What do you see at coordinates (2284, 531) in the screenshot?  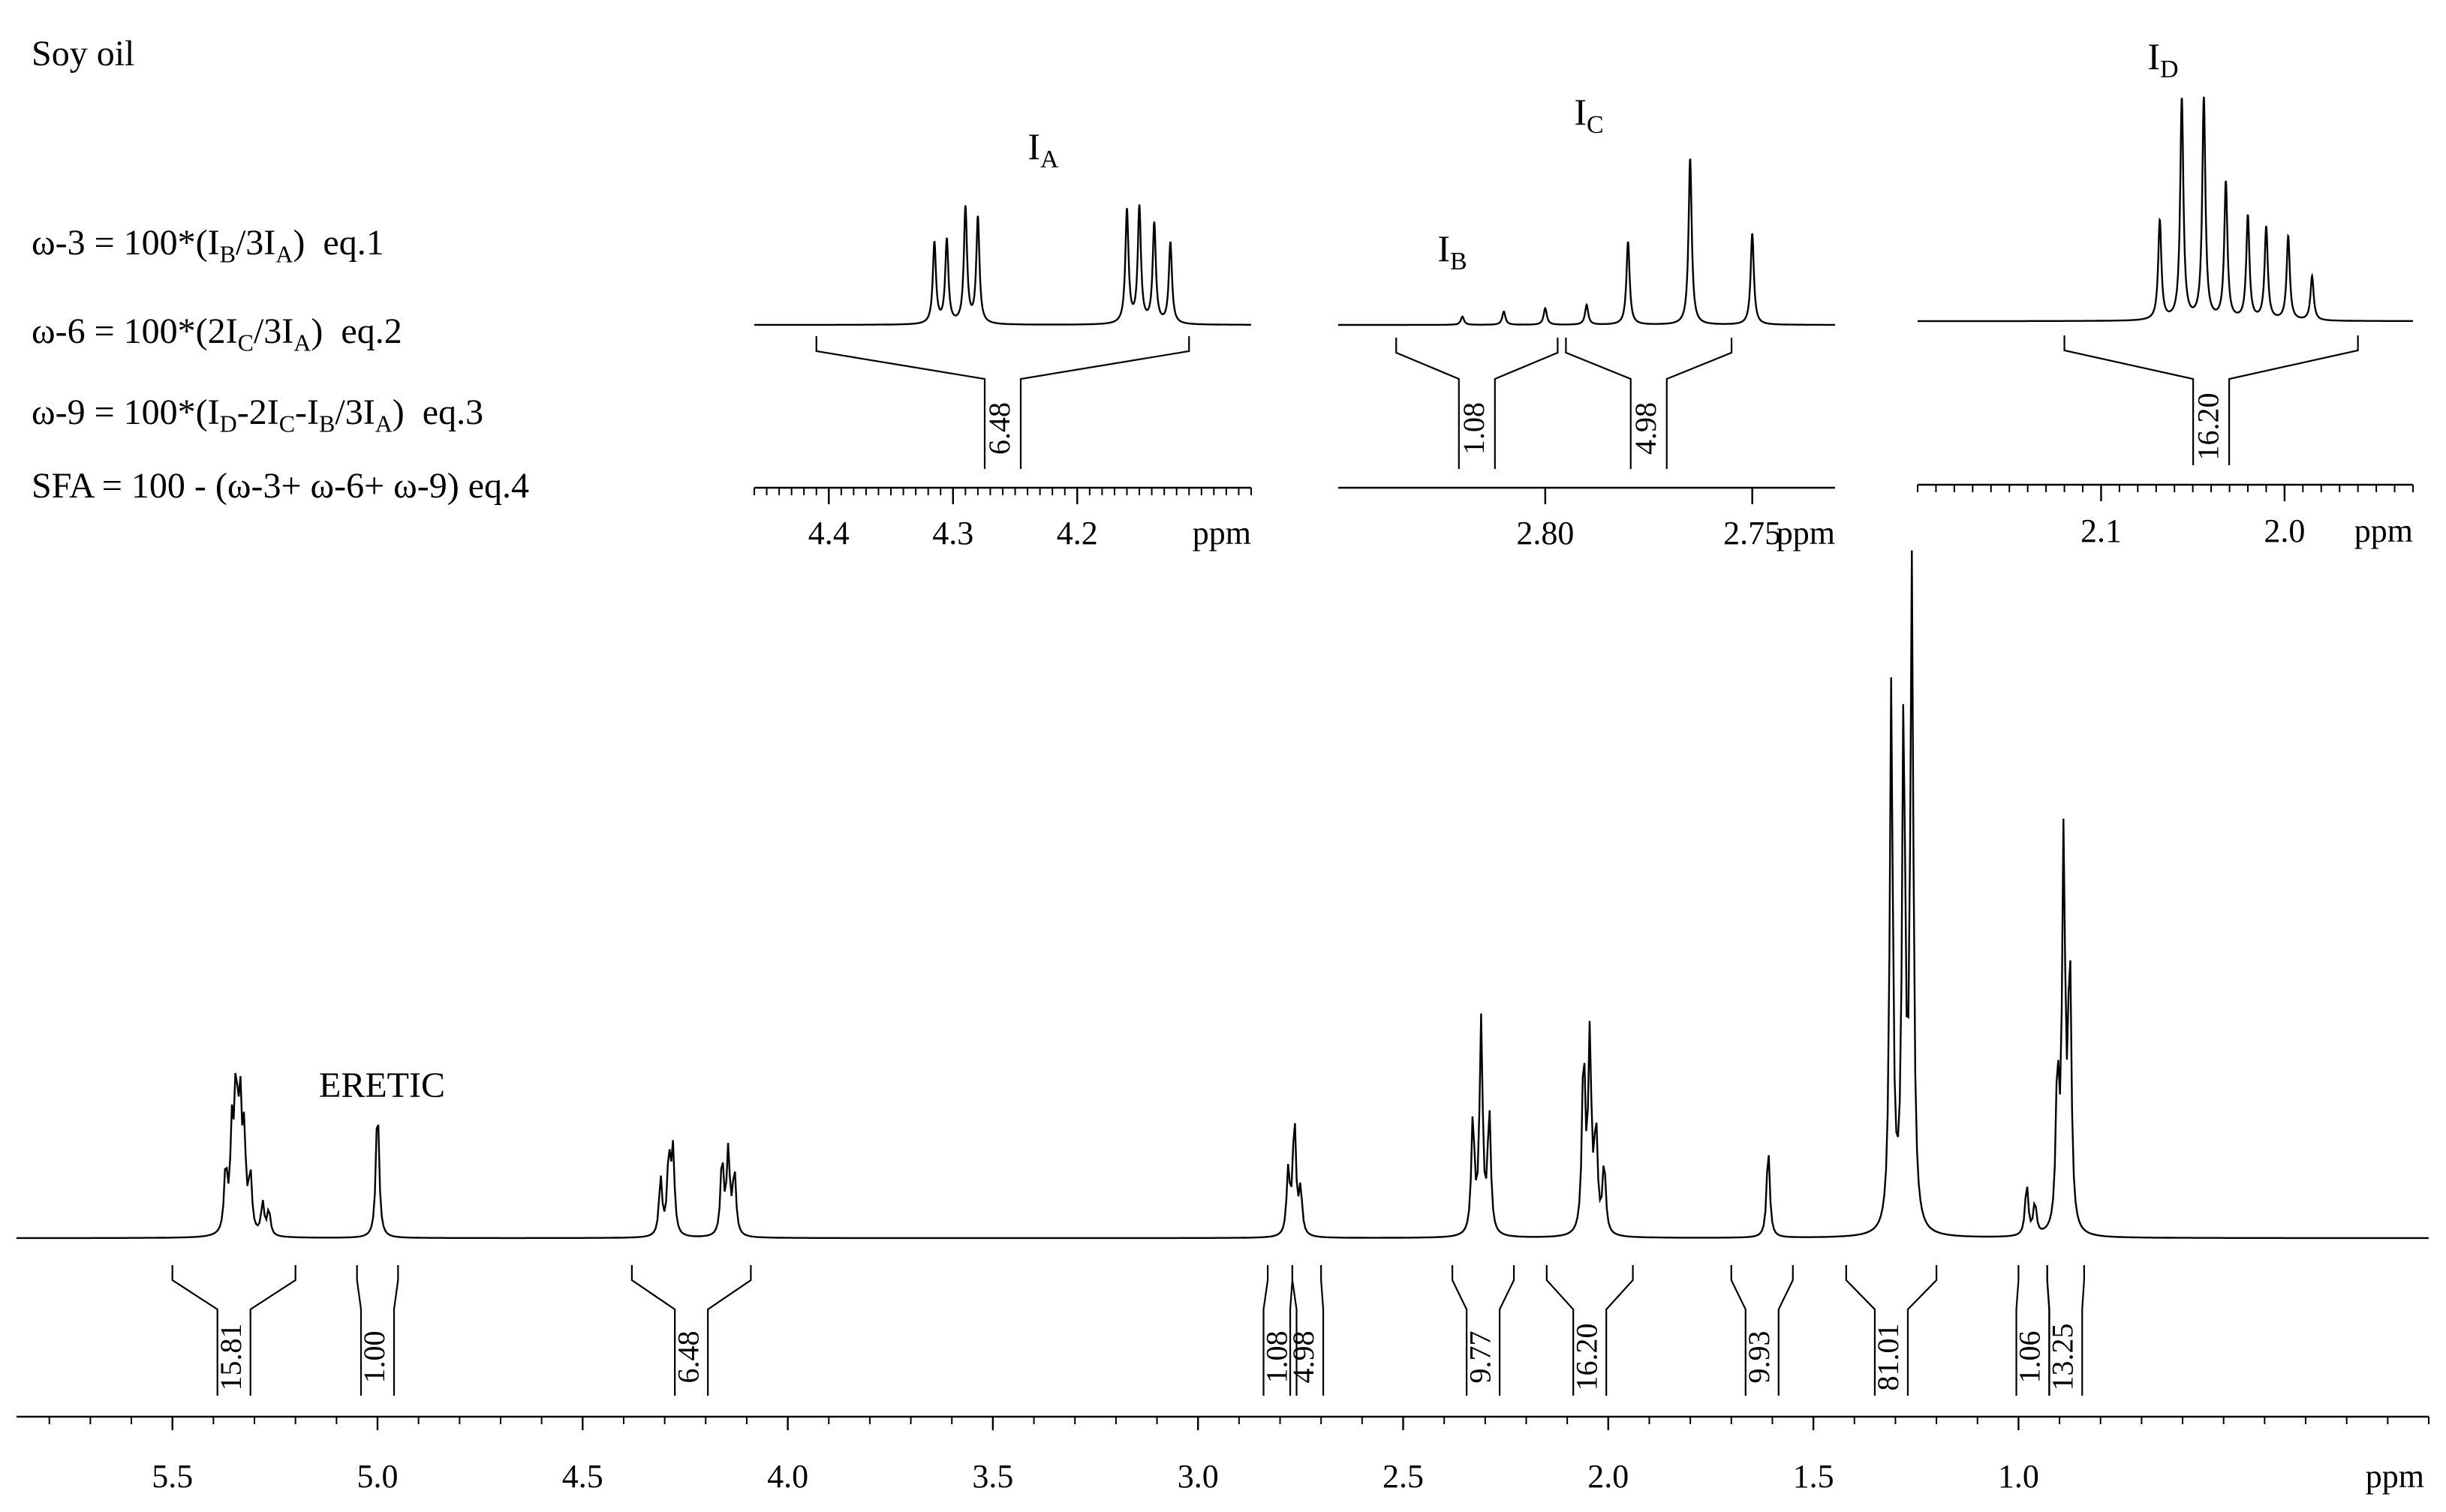 I see `inset-D-tick-label: 2.0` at bounding box center [2284, 531].